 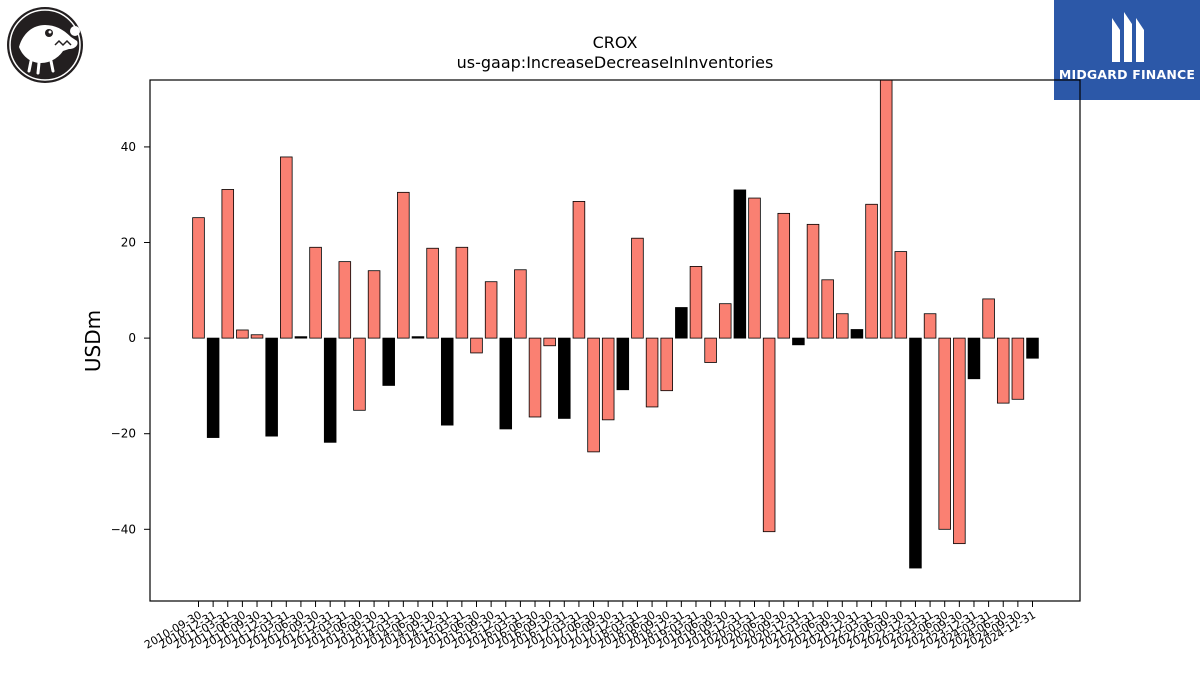 I want to click on chart-title: CROX, so click(x=615, y=42).